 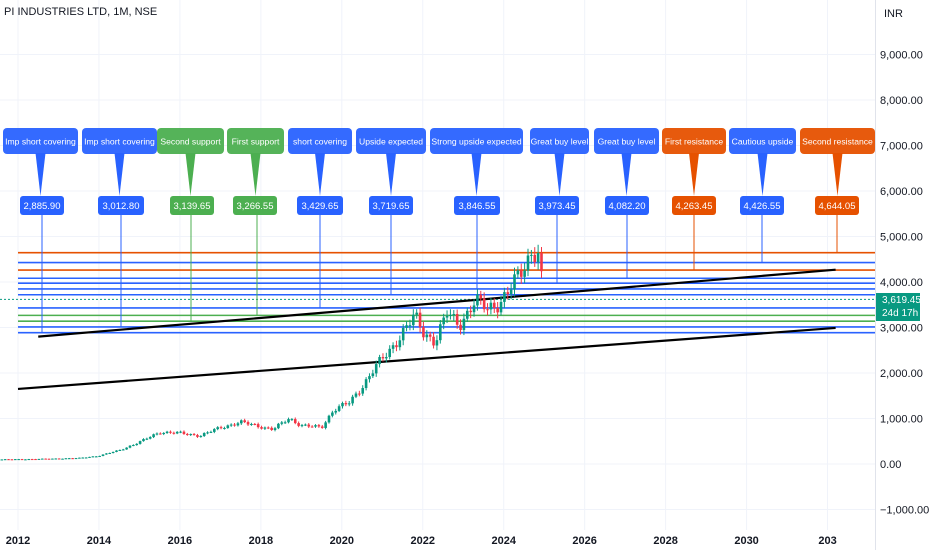 What do you see at coordinates (901, 192) in the screenshot?
I see `y-tick-label: 6,000.00` at bounding box center [901, 192].